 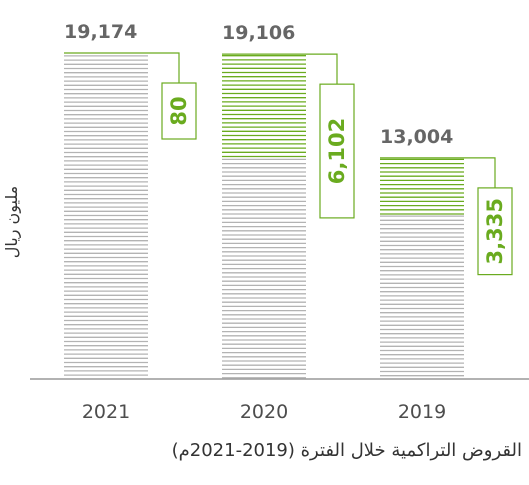 I want to click on bar-total-label: 19,106, so click(x=258, y=33).